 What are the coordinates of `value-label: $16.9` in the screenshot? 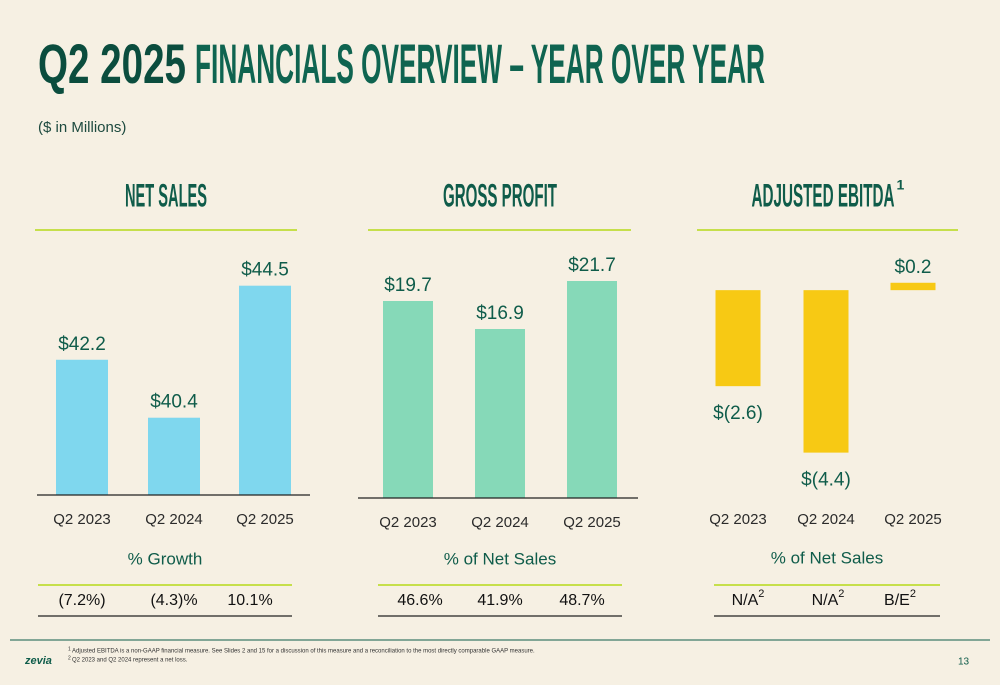 It's located at (500, 313).